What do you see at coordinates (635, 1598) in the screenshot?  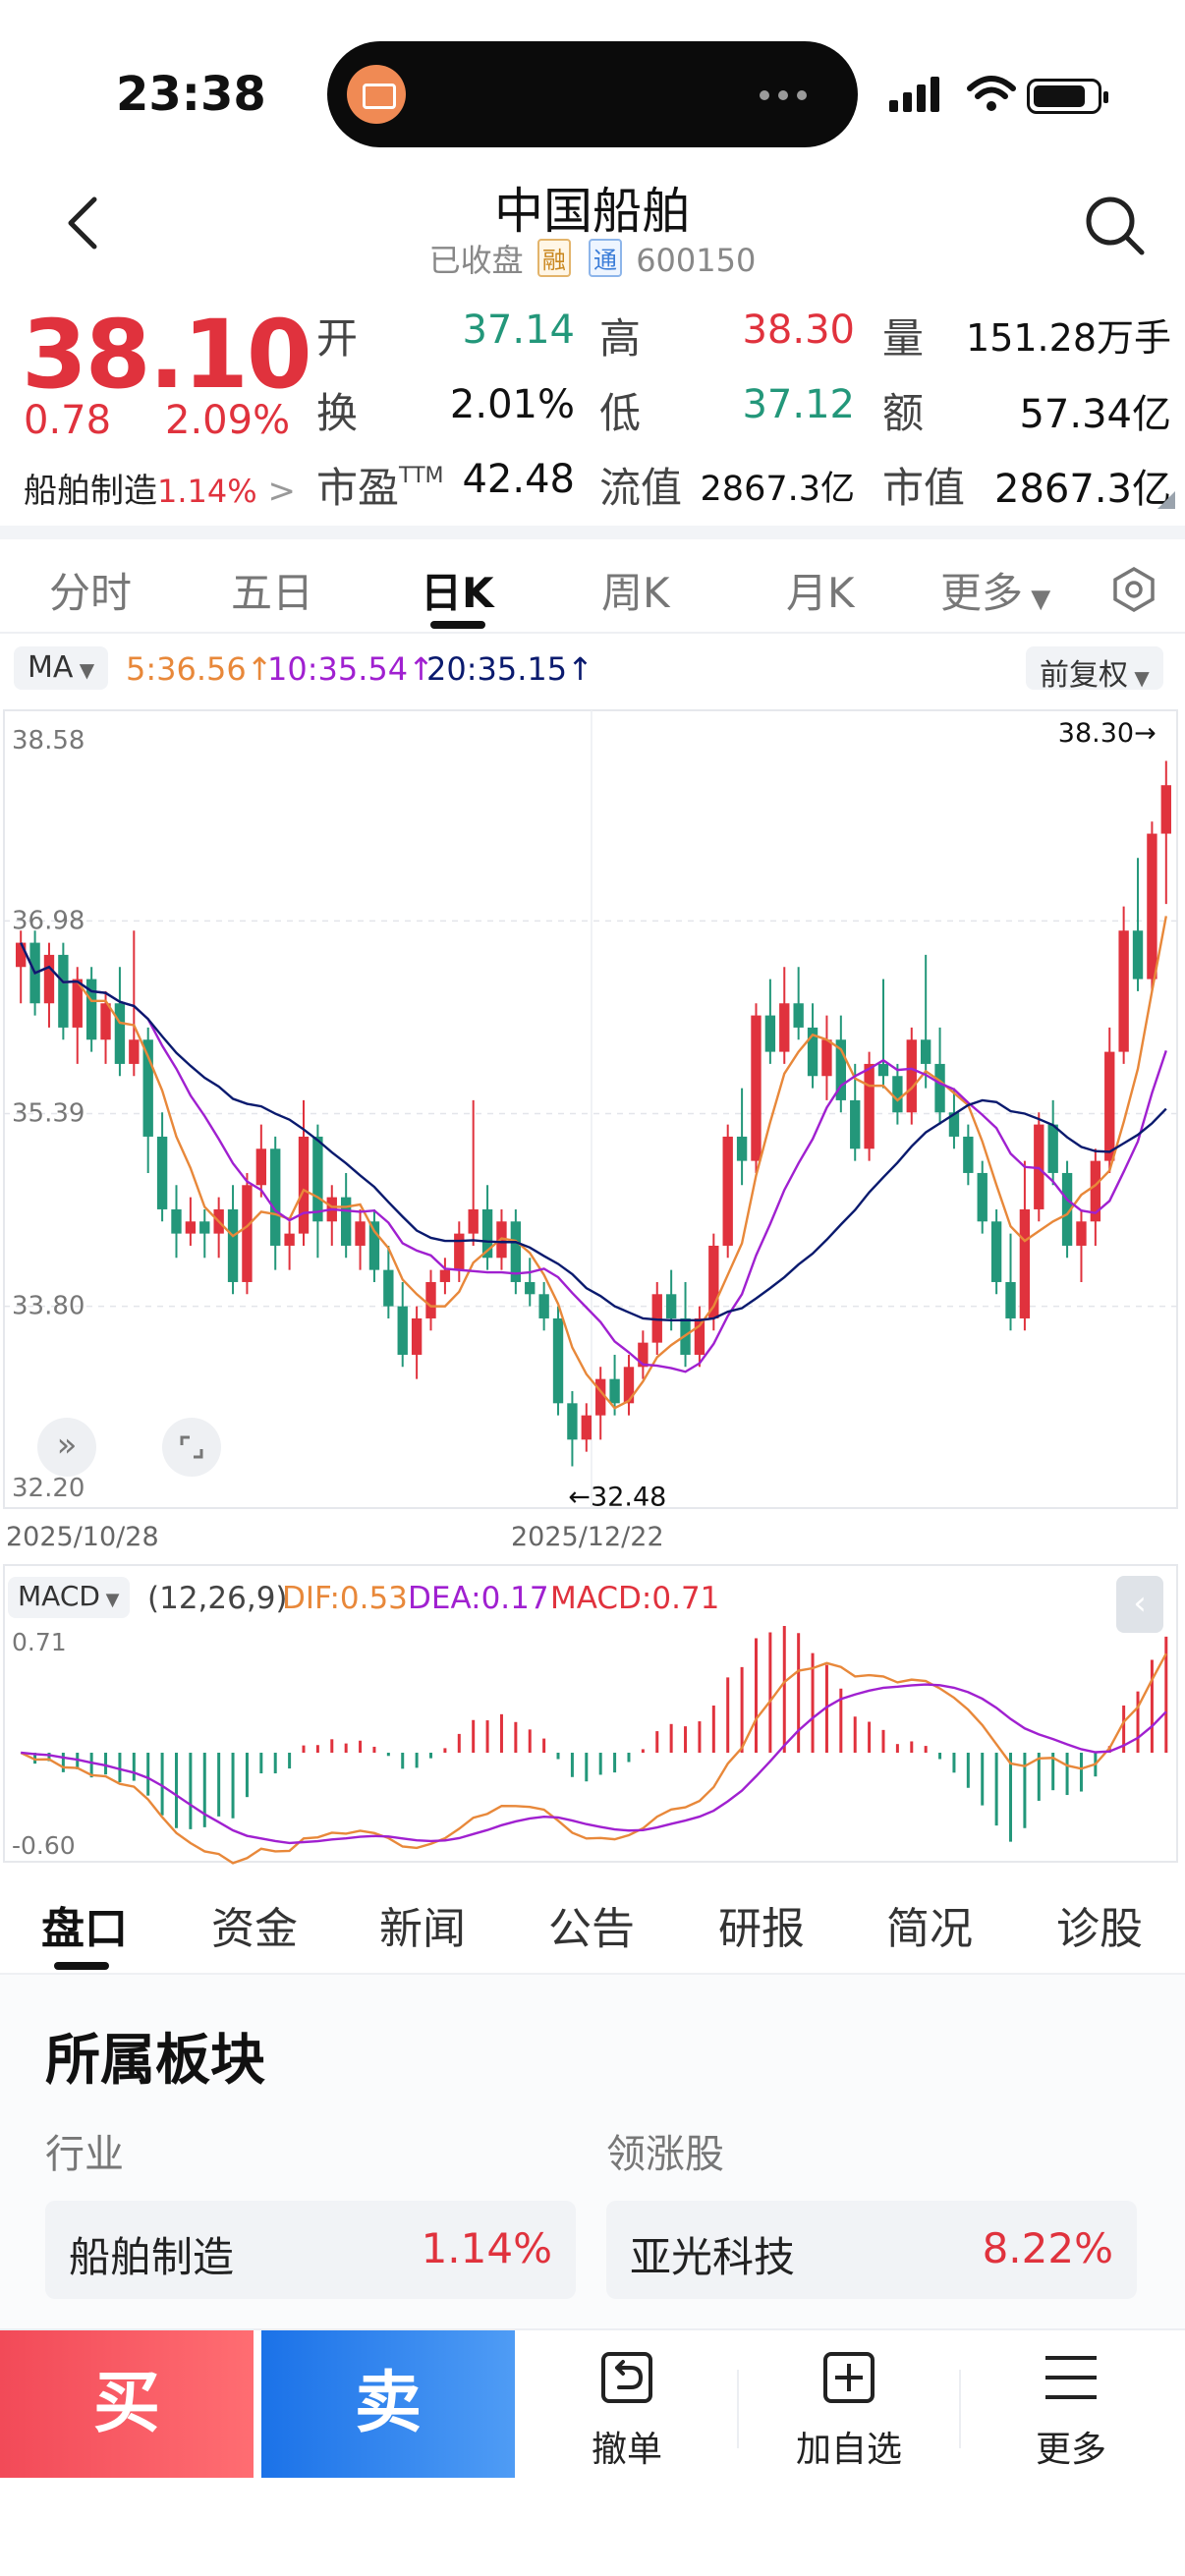 I see `macd-value: MACD:0.71` at bounding box center [635, 1598].